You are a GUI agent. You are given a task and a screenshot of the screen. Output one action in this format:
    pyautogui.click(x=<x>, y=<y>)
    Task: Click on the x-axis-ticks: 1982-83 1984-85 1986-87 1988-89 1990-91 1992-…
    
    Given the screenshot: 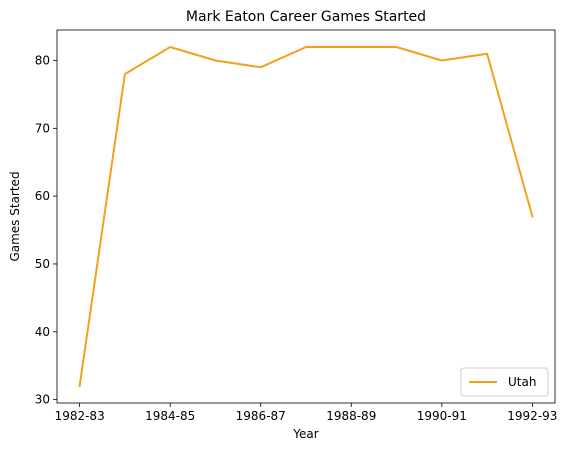 What is the action you would take?
    pyautogui.click(x=306, y=413)
    